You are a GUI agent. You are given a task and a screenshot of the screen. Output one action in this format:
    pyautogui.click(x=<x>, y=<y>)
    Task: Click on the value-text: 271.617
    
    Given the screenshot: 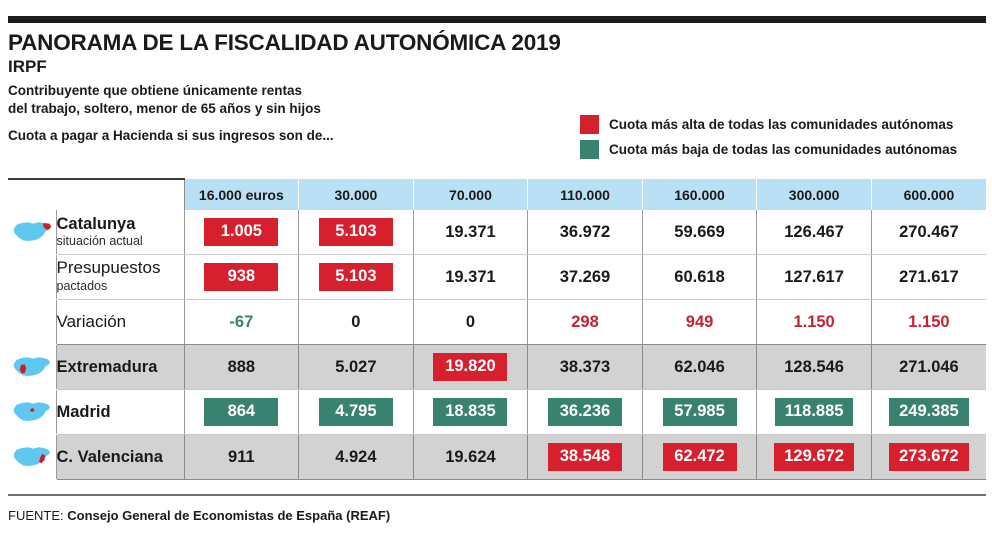 What is the action you would take?
    pyautogui.click(x=929, y=276)
    